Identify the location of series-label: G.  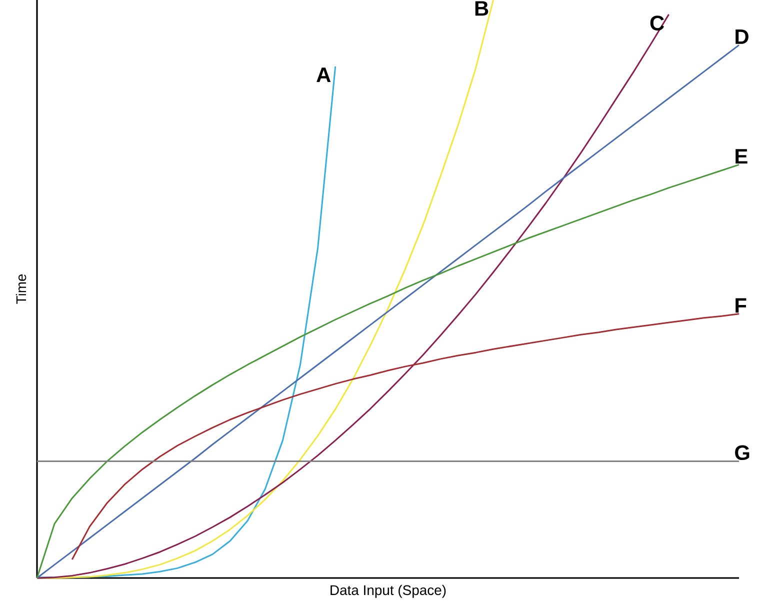
(742, 452).